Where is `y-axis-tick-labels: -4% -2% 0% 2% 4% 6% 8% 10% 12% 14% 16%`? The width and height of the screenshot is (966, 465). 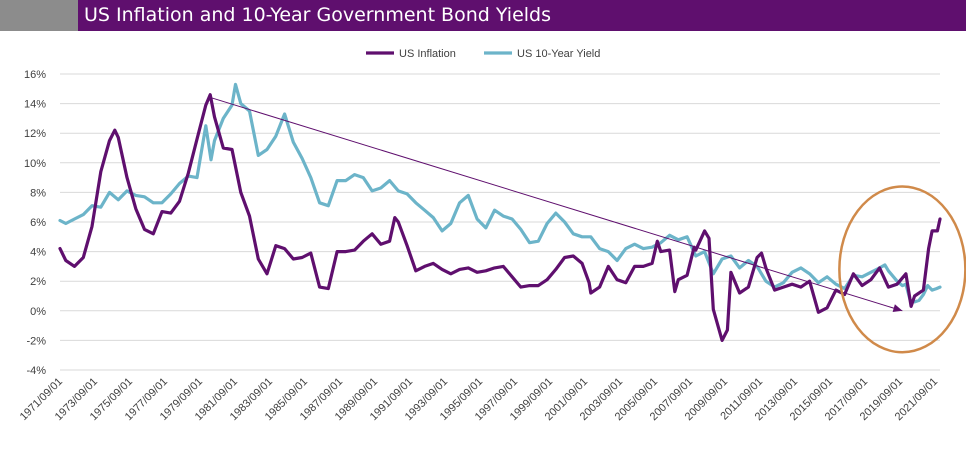
y-axis-tick-labels: -4% -2% 0% 2% 4% 6% 8% 10% 12% 14% 16% is located at coordinates (35, 223).